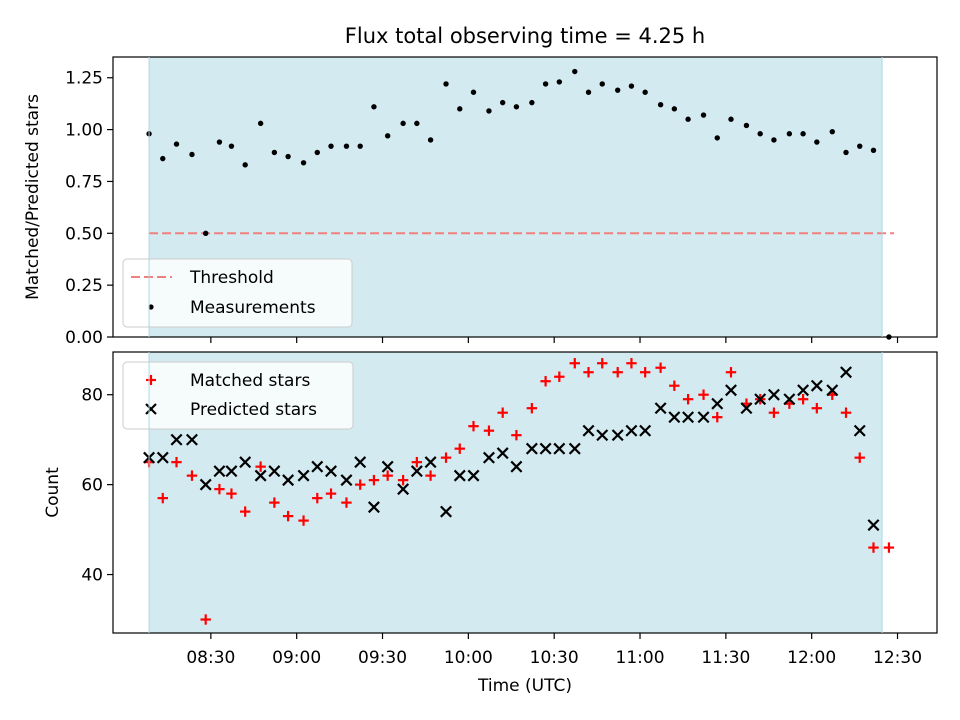 The image size is (960, 720). What do you see at coordinates (151, 409) in the screenshot?
I see `predicted-legend-swatch` at bounding box center [151, 409].